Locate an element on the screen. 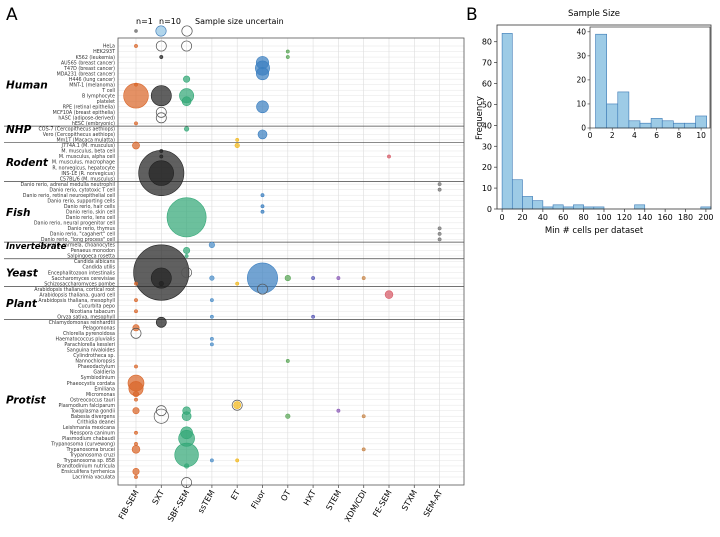  row-label: Chlorella pyrenoidosa is located at coordinates (89, 334).